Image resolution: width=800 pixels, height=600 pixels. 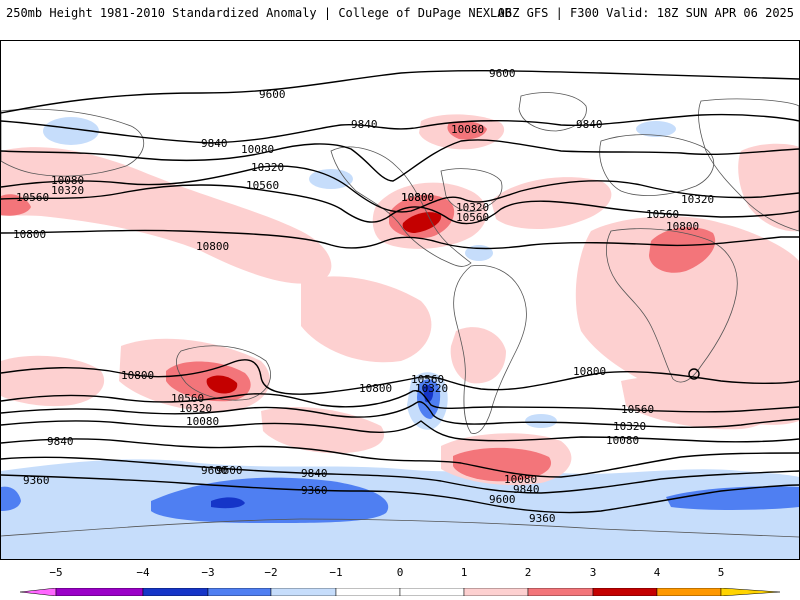 I want to click on contour-10080-north, so click(x=400, y=160).